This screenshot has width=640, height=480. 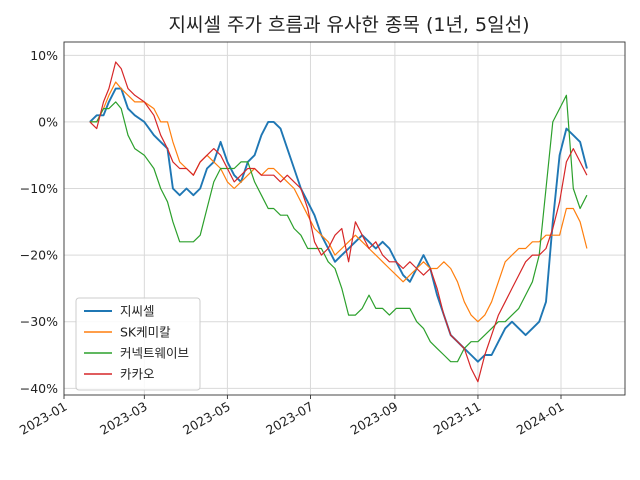 I want to click on y-tick-label: −20%, so click(x=39, y=255).